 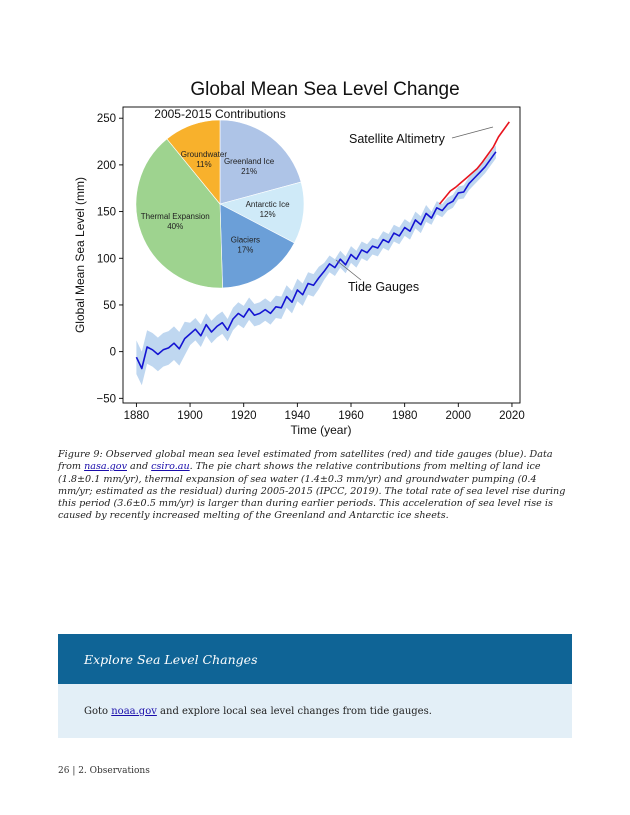 What do you see at coordinates (268, 214) in the screenshot?
I see `pie-percent-antarctic-ice: 12%` at bounding box center [268, 214].